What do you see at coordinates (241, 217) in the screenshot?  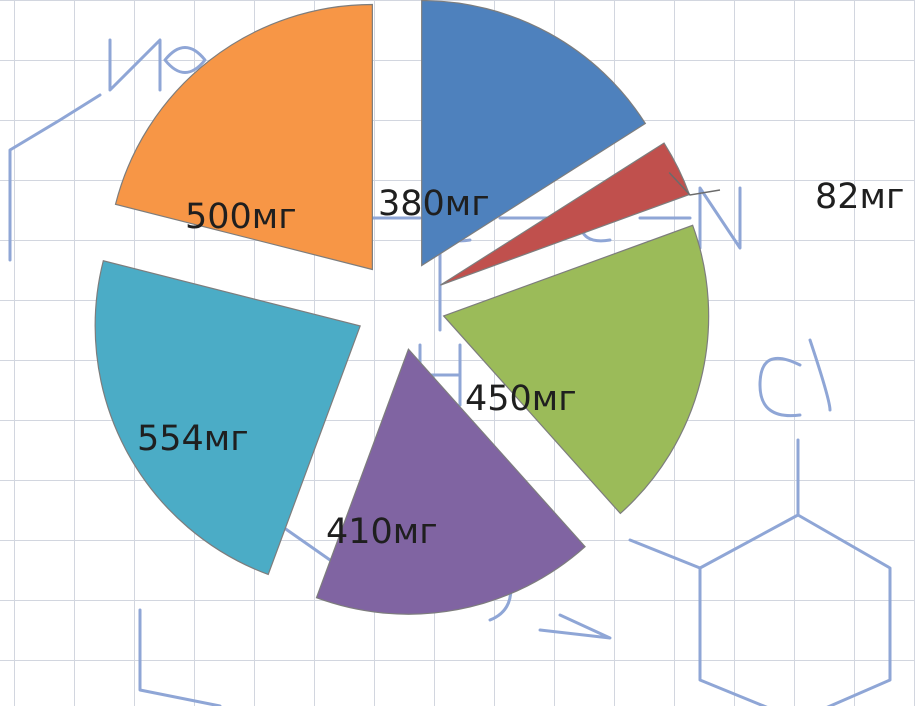 I see `data-label-500: 500мг` at bounding box center [241, 217].